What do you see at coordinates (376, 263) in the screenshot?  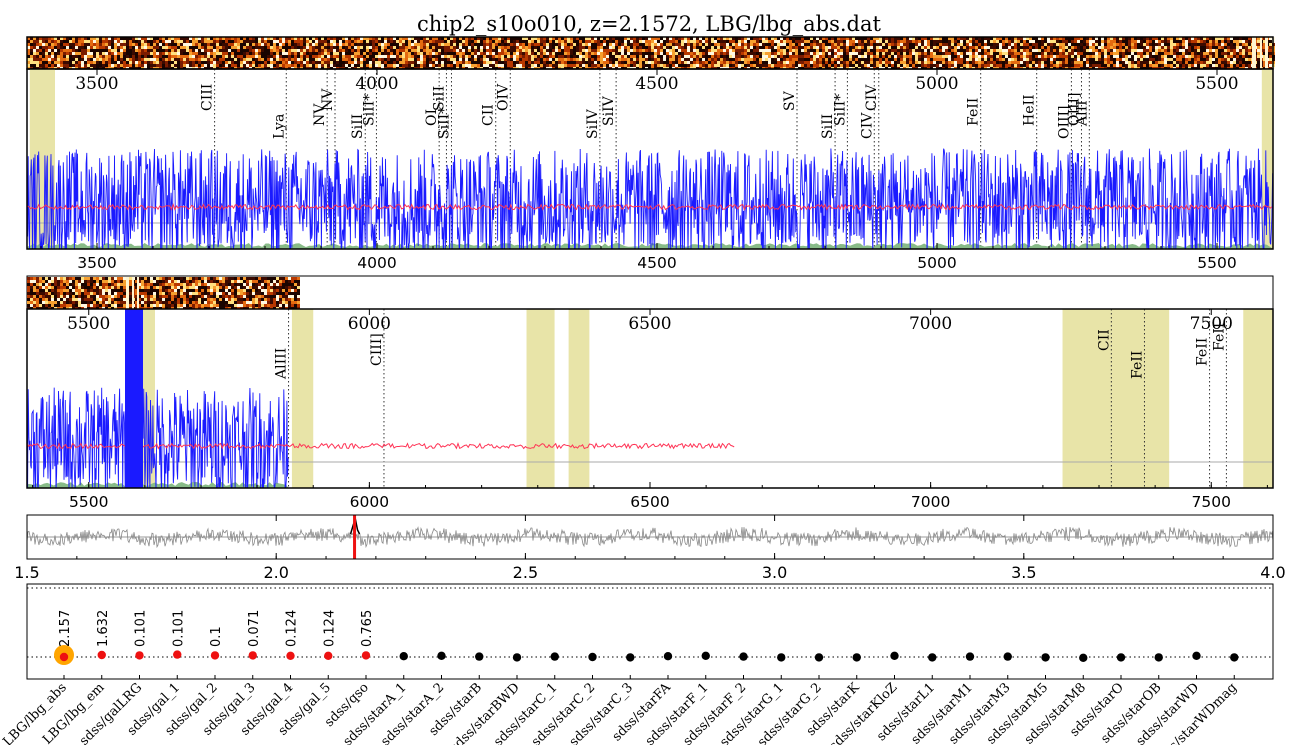 I see `tick-label-bottom: 4000` at bounding box center [376, 263].